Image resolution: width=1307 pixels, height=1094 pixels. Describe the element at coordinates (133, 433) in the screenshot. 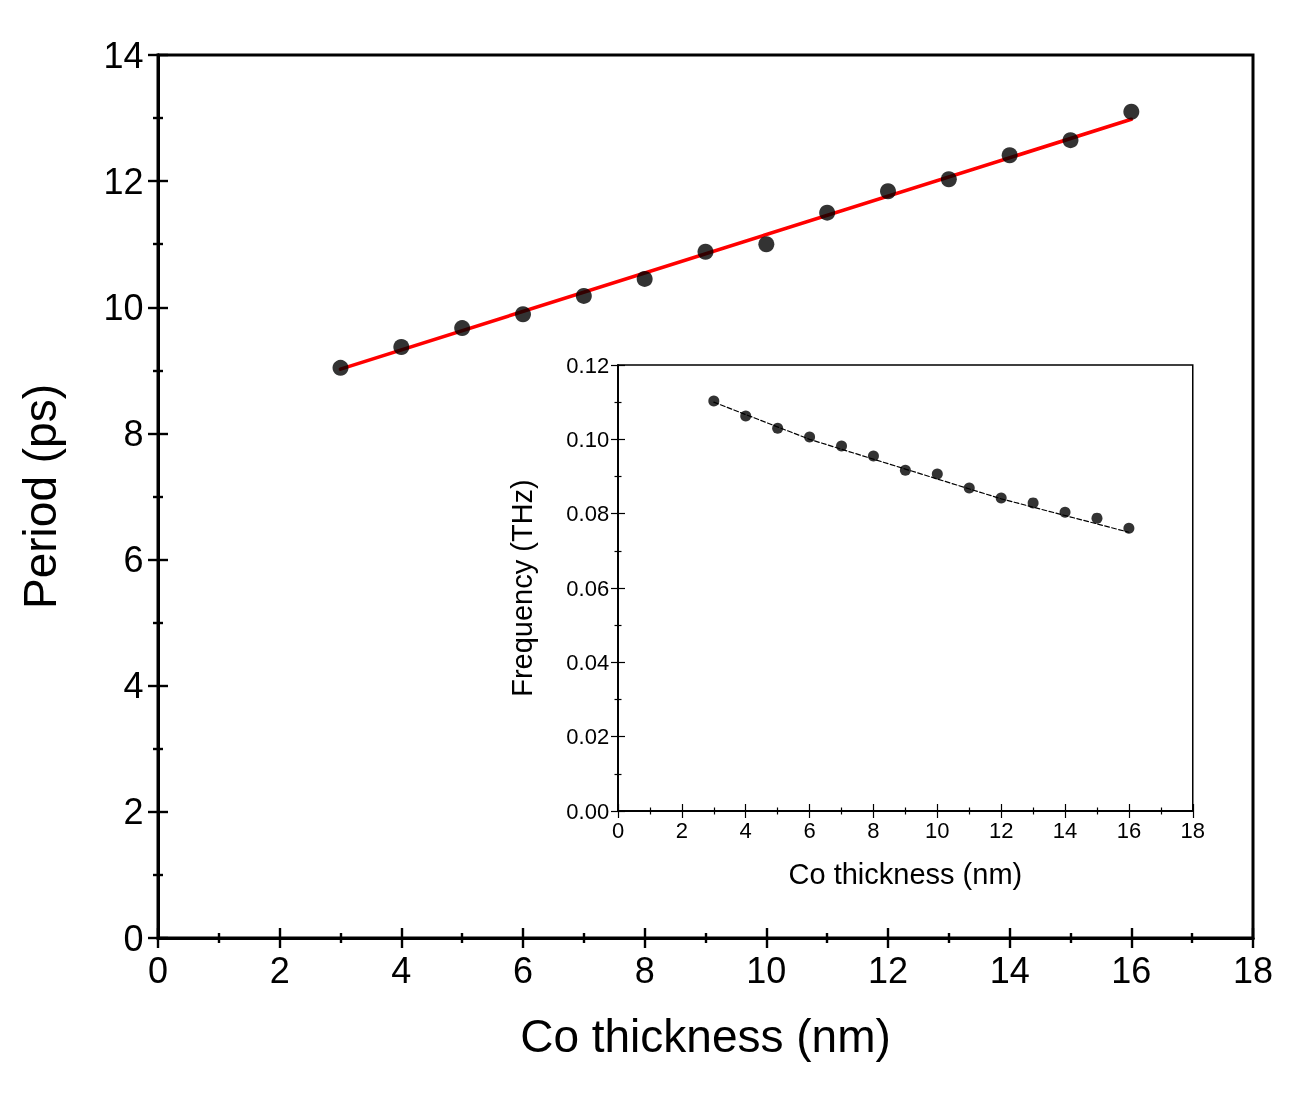

I see `y-tick-label: 8` at that location.